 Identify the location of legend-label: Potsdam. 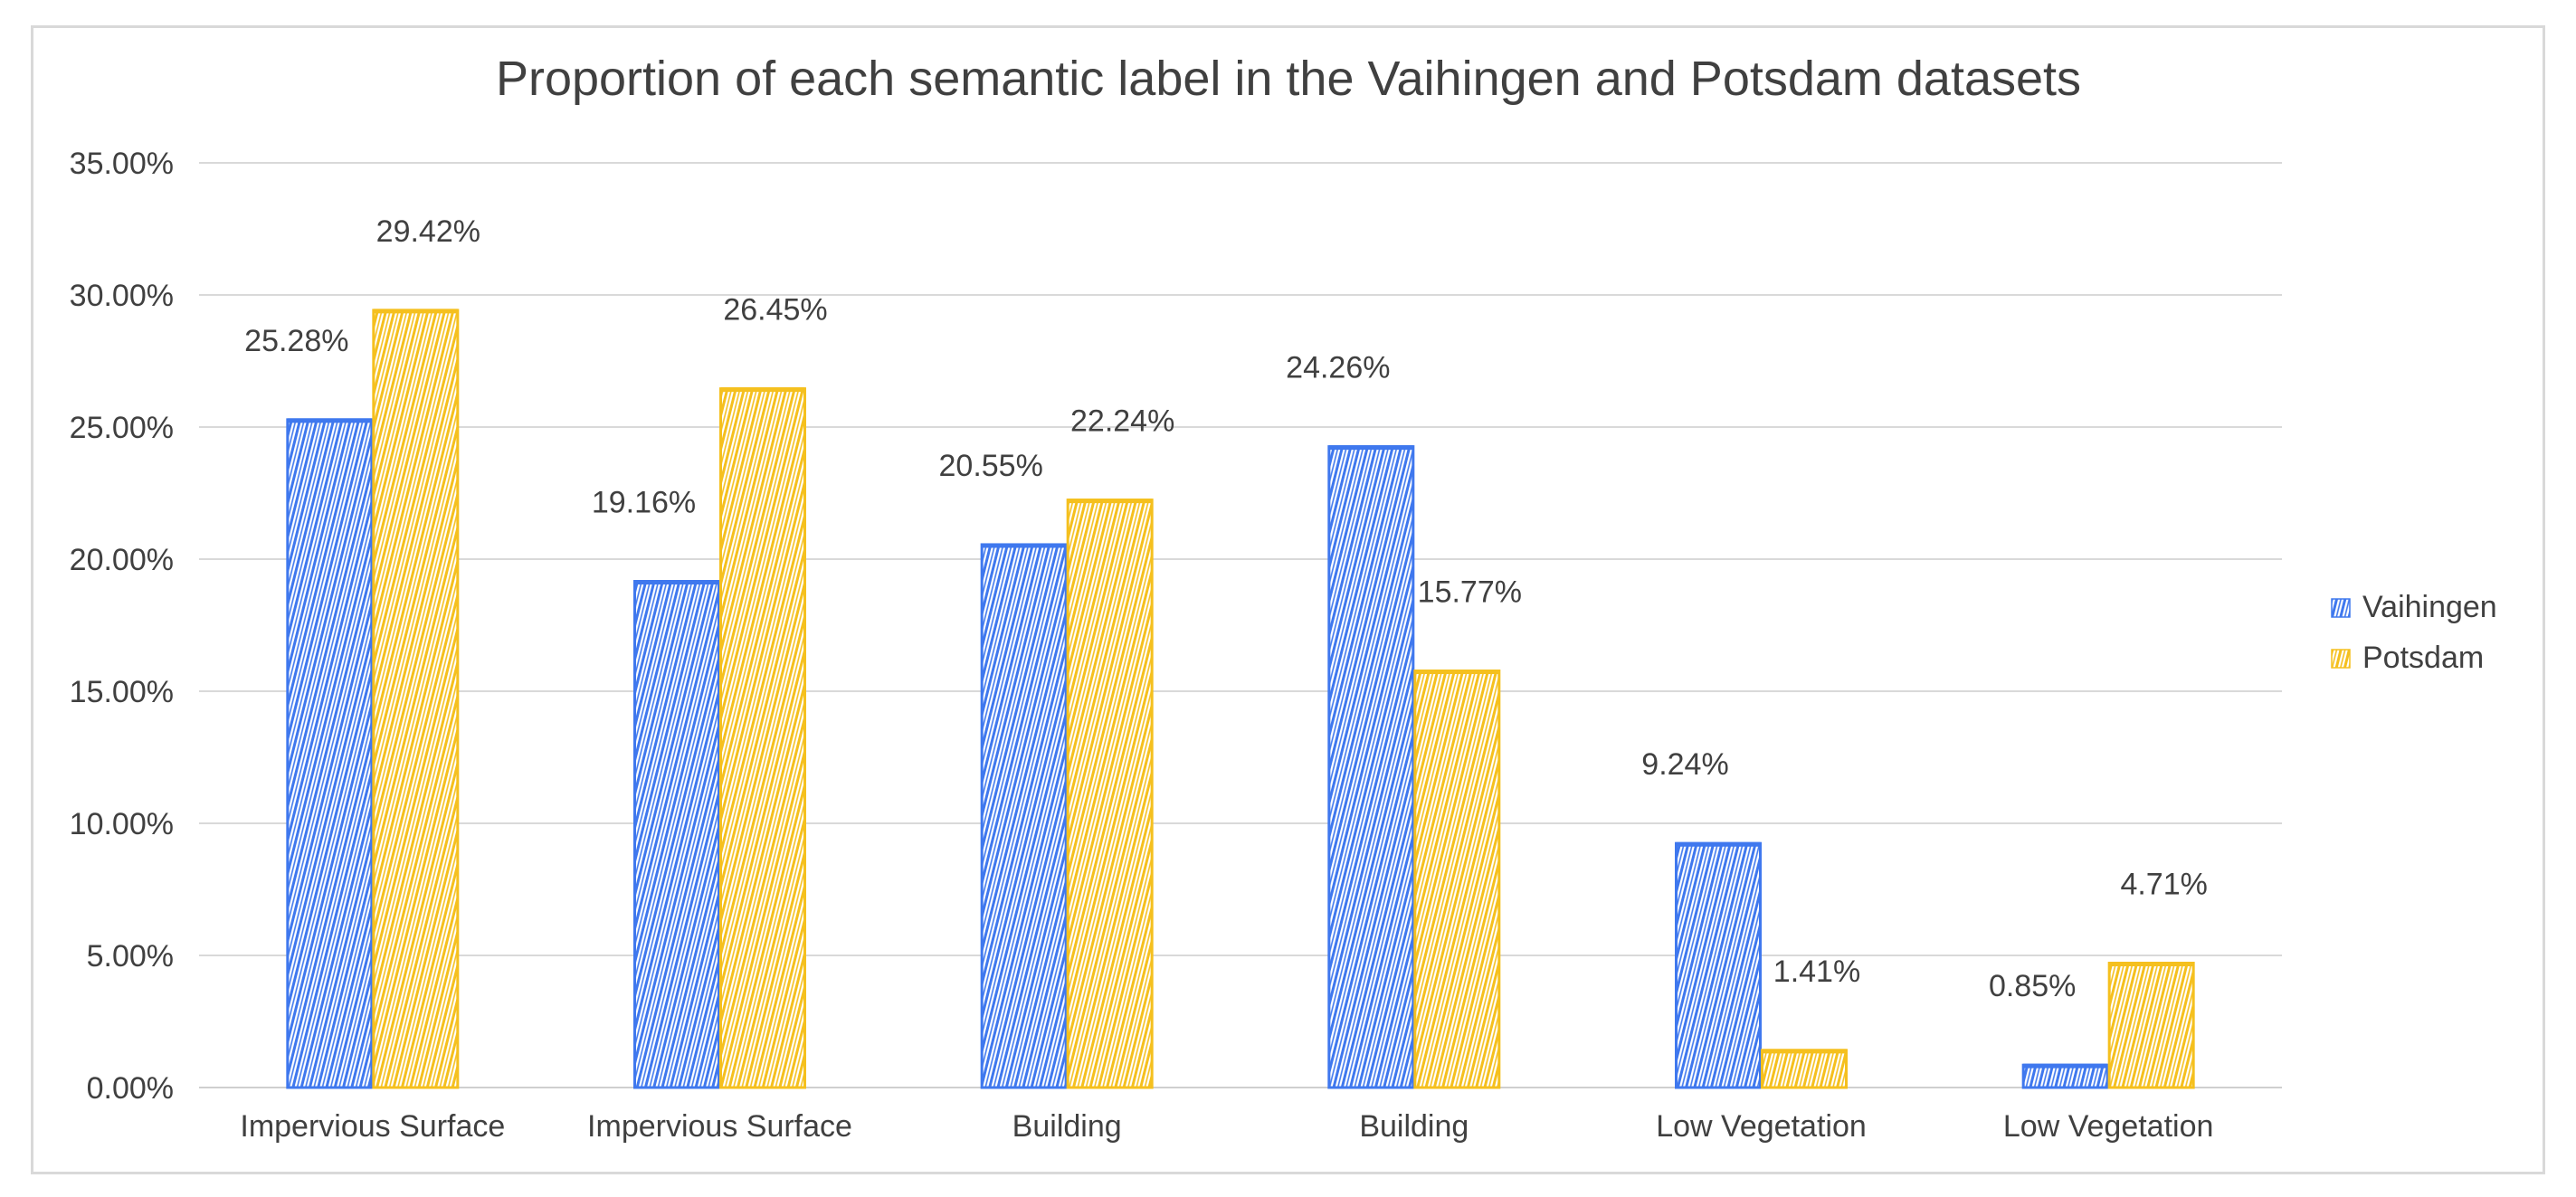
(2423, 658).